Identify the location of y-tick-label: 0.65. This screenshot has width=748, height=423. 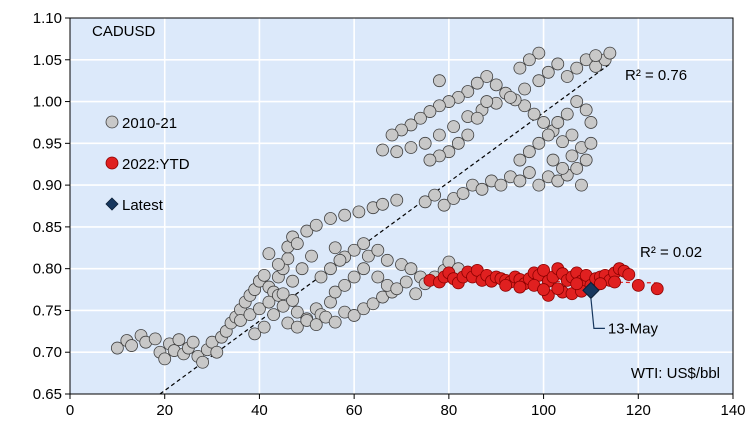
(47, 394).